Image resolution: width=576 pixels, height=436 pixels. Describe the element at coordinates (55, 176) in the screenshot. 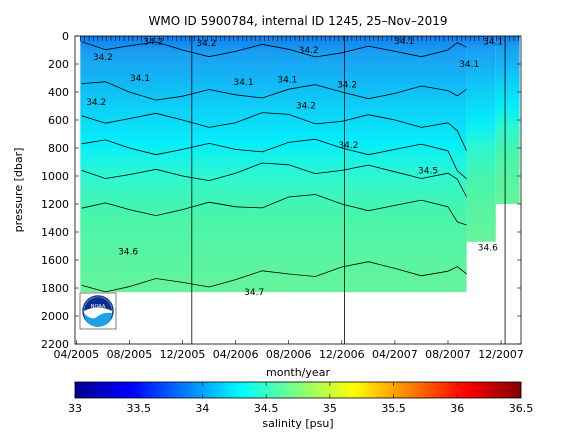

I see `y-tick-label: 1000` at that location.